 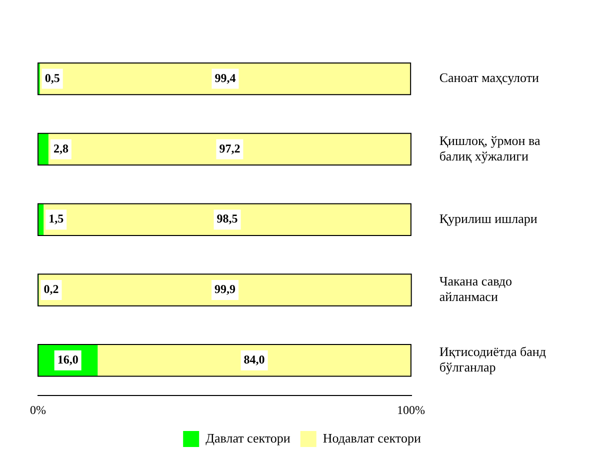 What do you see at coordinates (489, 148) in the screenshot?
I see `y-tick-label: Қишлоқ, ўрмон ва балиқ хўжалиги` at bounding box center [489, 148].